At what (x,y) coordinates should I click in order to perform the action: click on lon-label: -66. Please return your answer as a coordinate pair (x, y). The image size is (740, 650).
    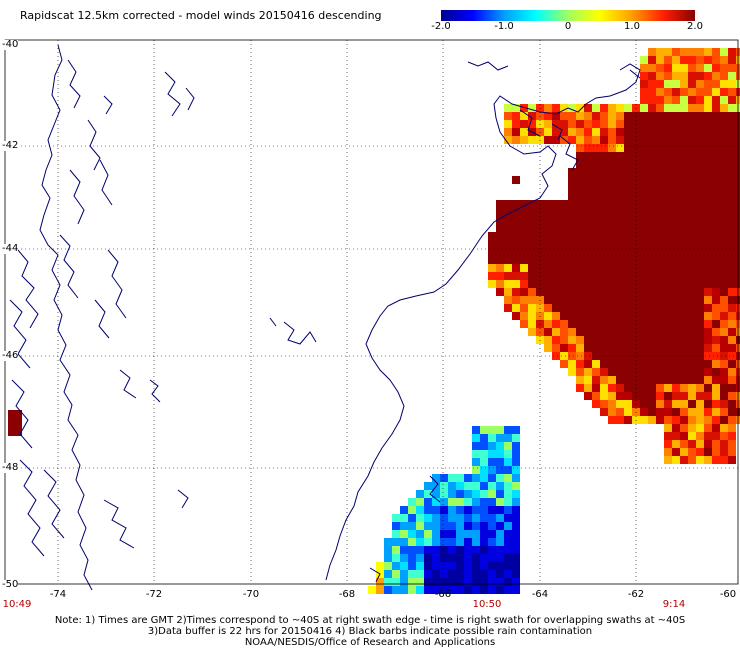
    Looking at the image, I should click on (443, 594).